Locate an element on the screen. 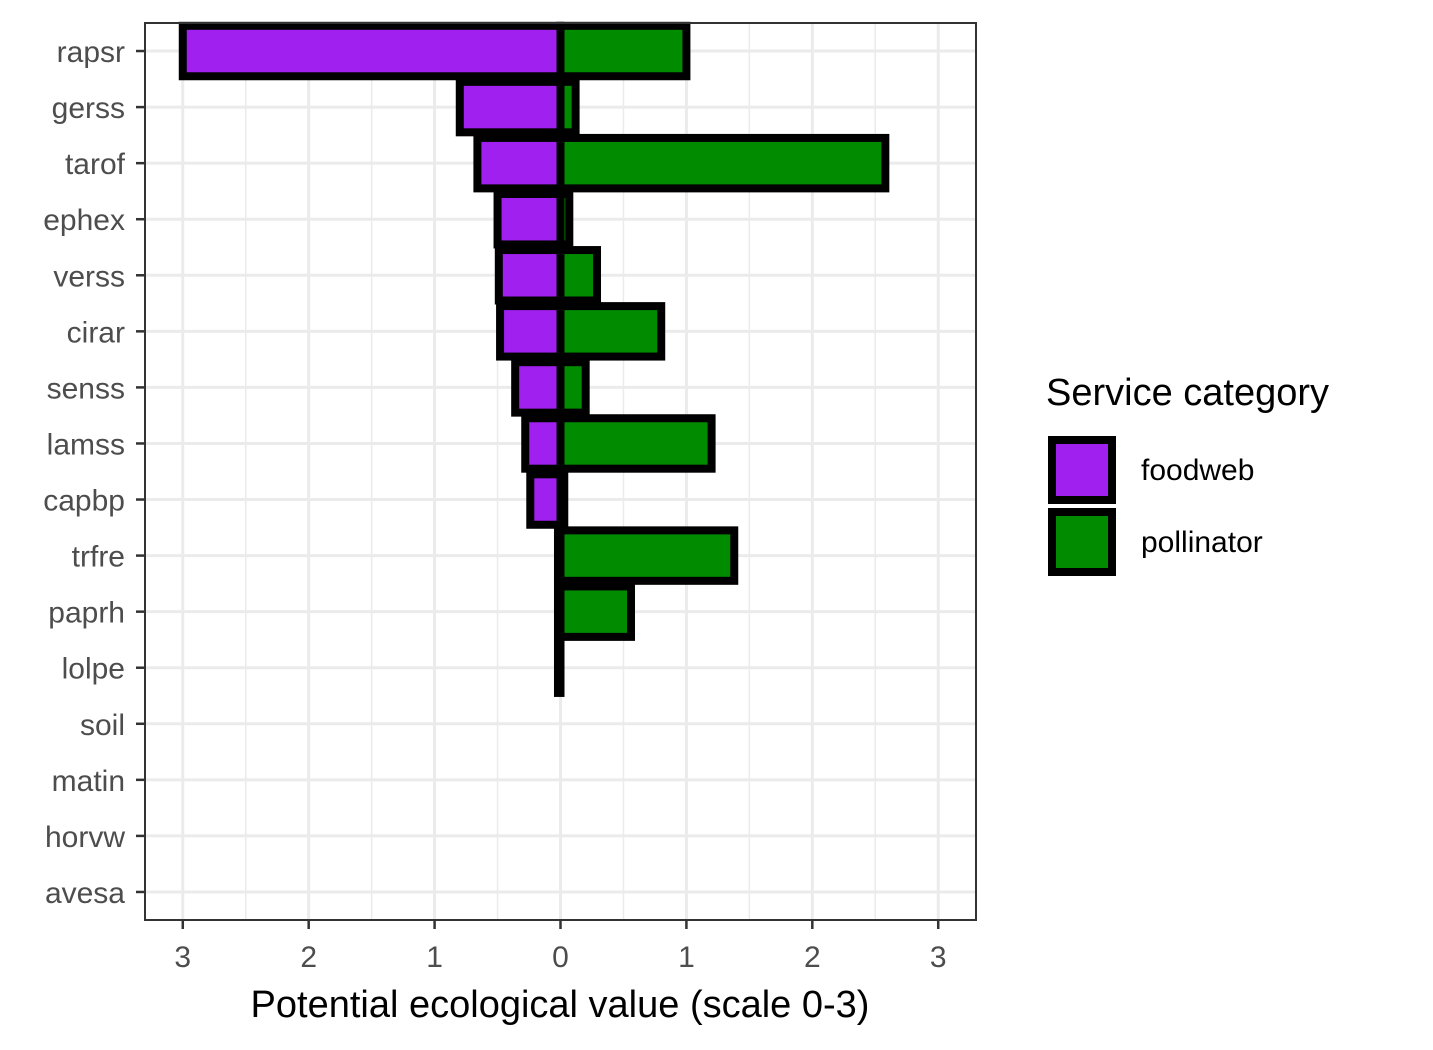 The height and width of the screenshot is (1050, 1433). x-axis: 3 2 1 0 1 2 3 is located at coordinates (560, 947).